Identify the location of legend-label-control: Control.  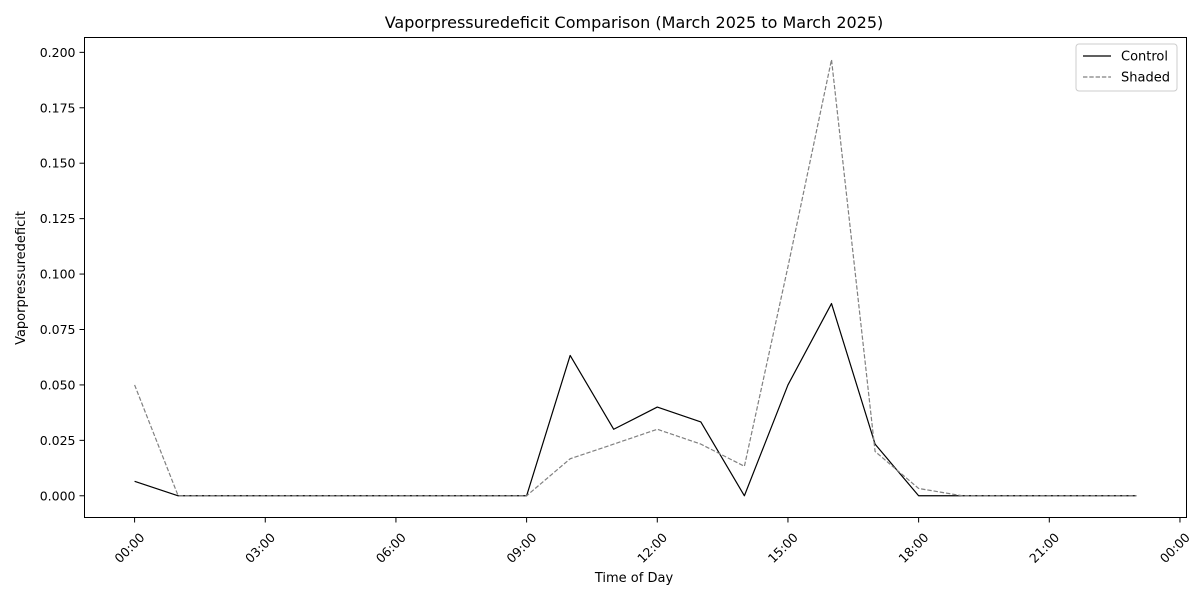
(1144, 57).